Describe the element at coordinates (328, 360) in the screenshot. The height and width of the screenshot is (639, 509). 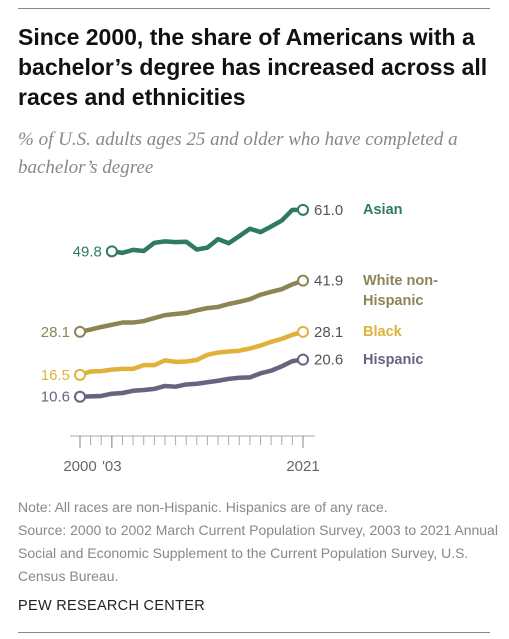
I see `data-label: 20.6` at that location.